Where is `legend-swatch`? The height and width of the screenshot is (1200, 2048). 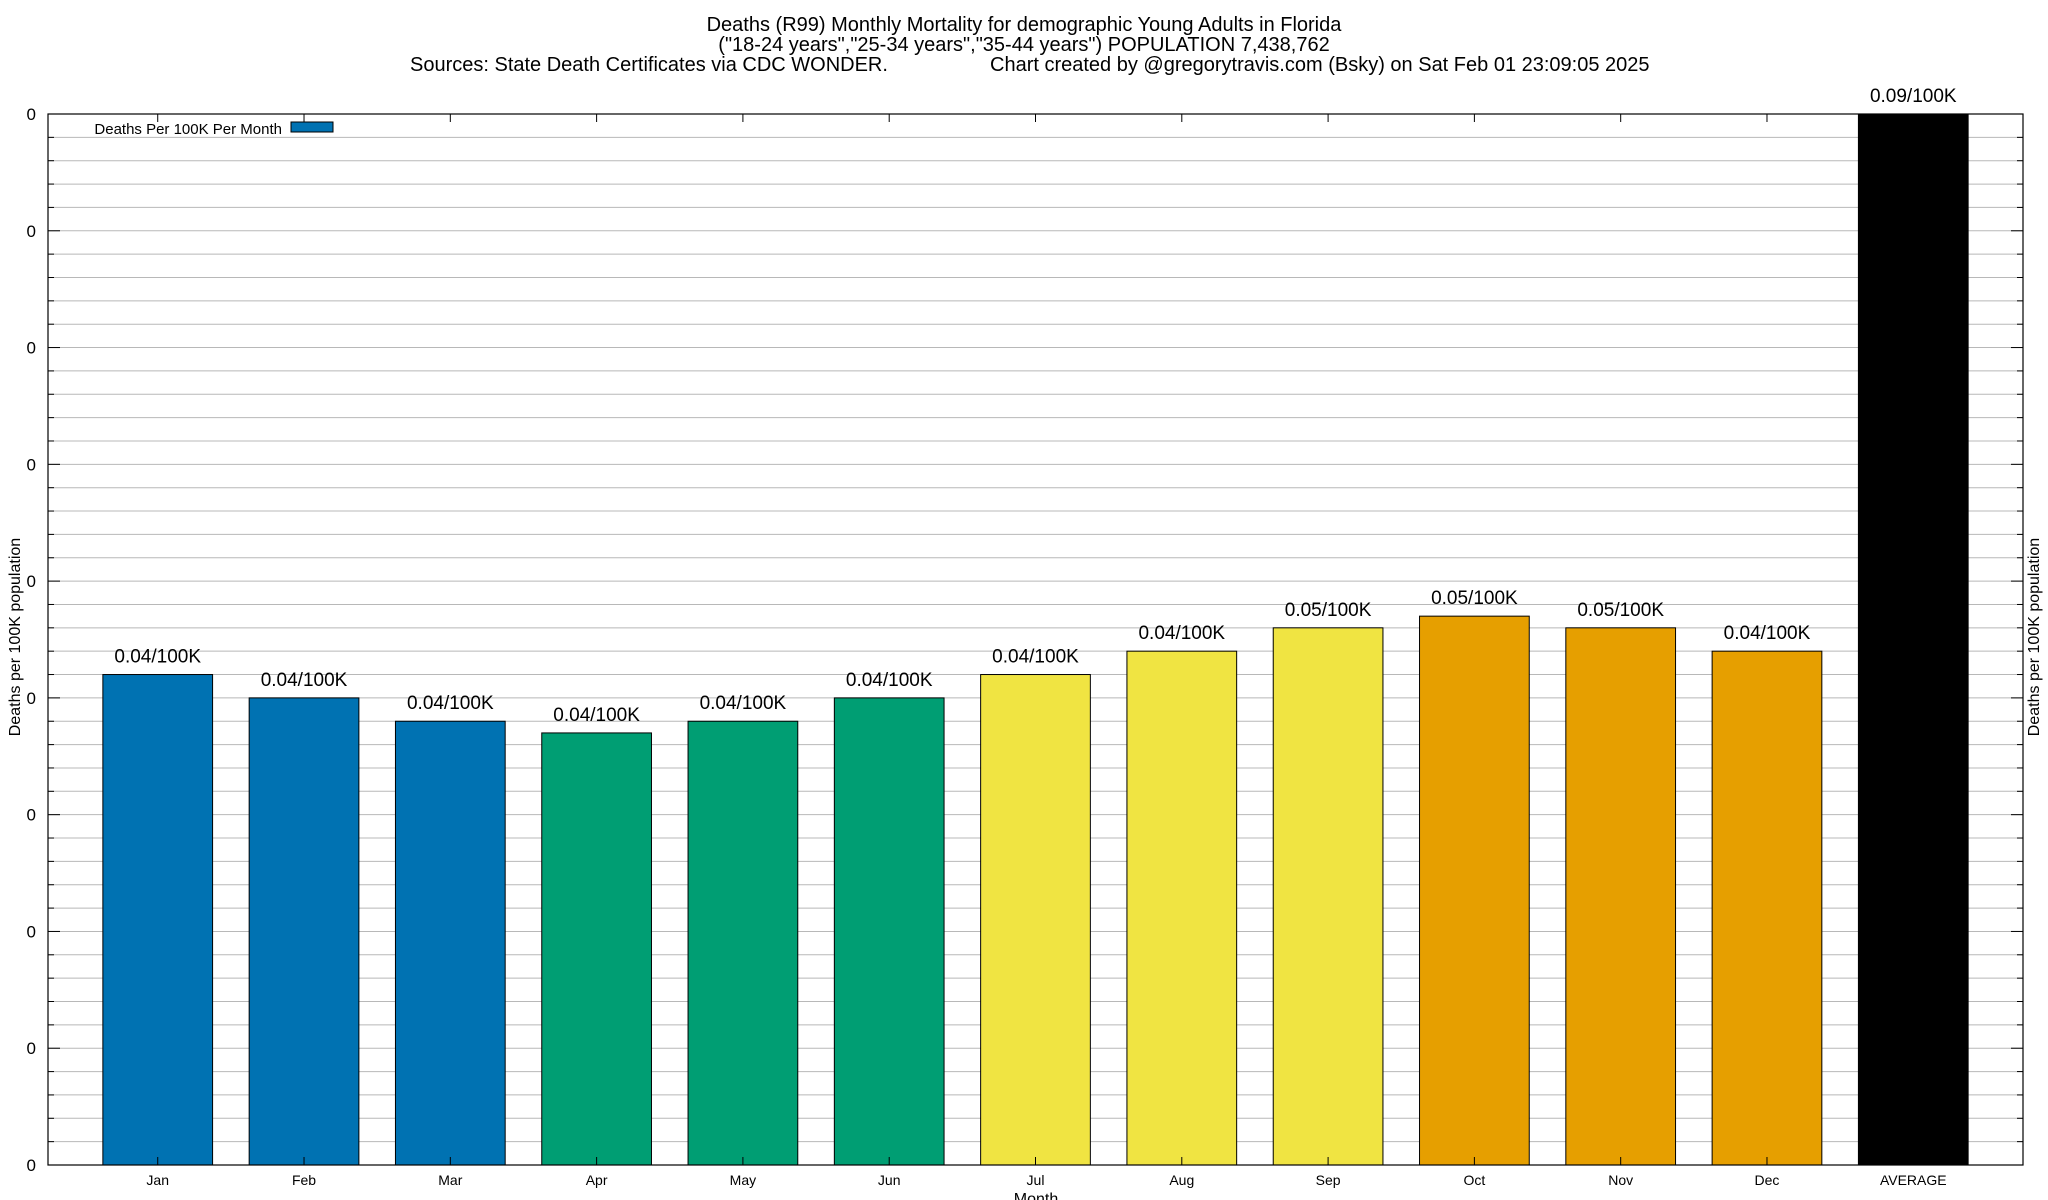
legend-swatch is located at coordinates (312, 127).